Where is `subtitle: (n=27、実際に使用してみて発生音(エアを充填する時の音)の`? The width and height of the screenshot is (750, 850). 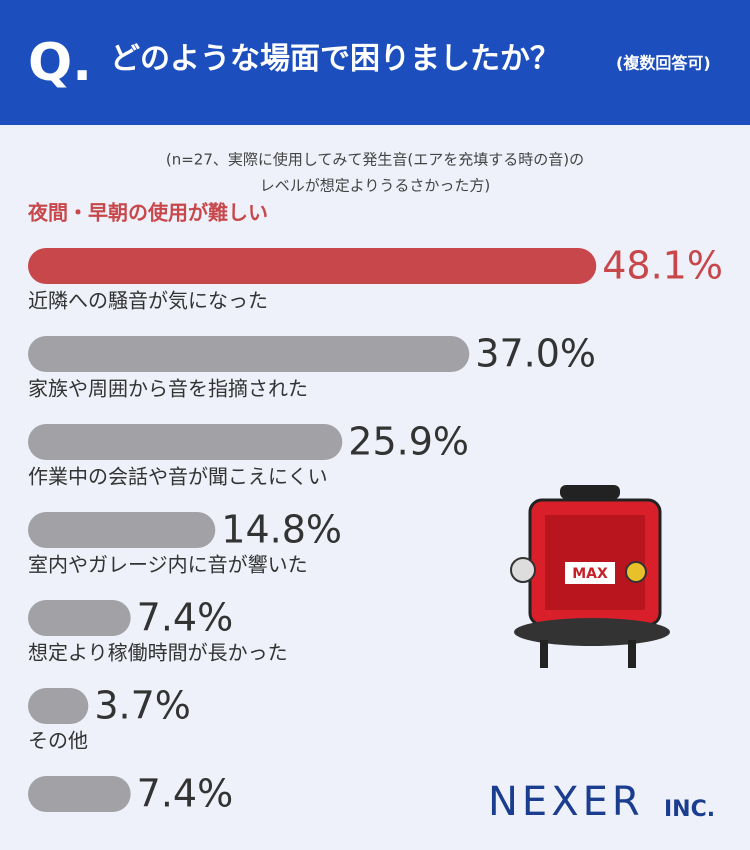 subtitle: (n=27、実際に使用してみて発生音(エアを充填する時の音)の is located at coordinates (375, 160).